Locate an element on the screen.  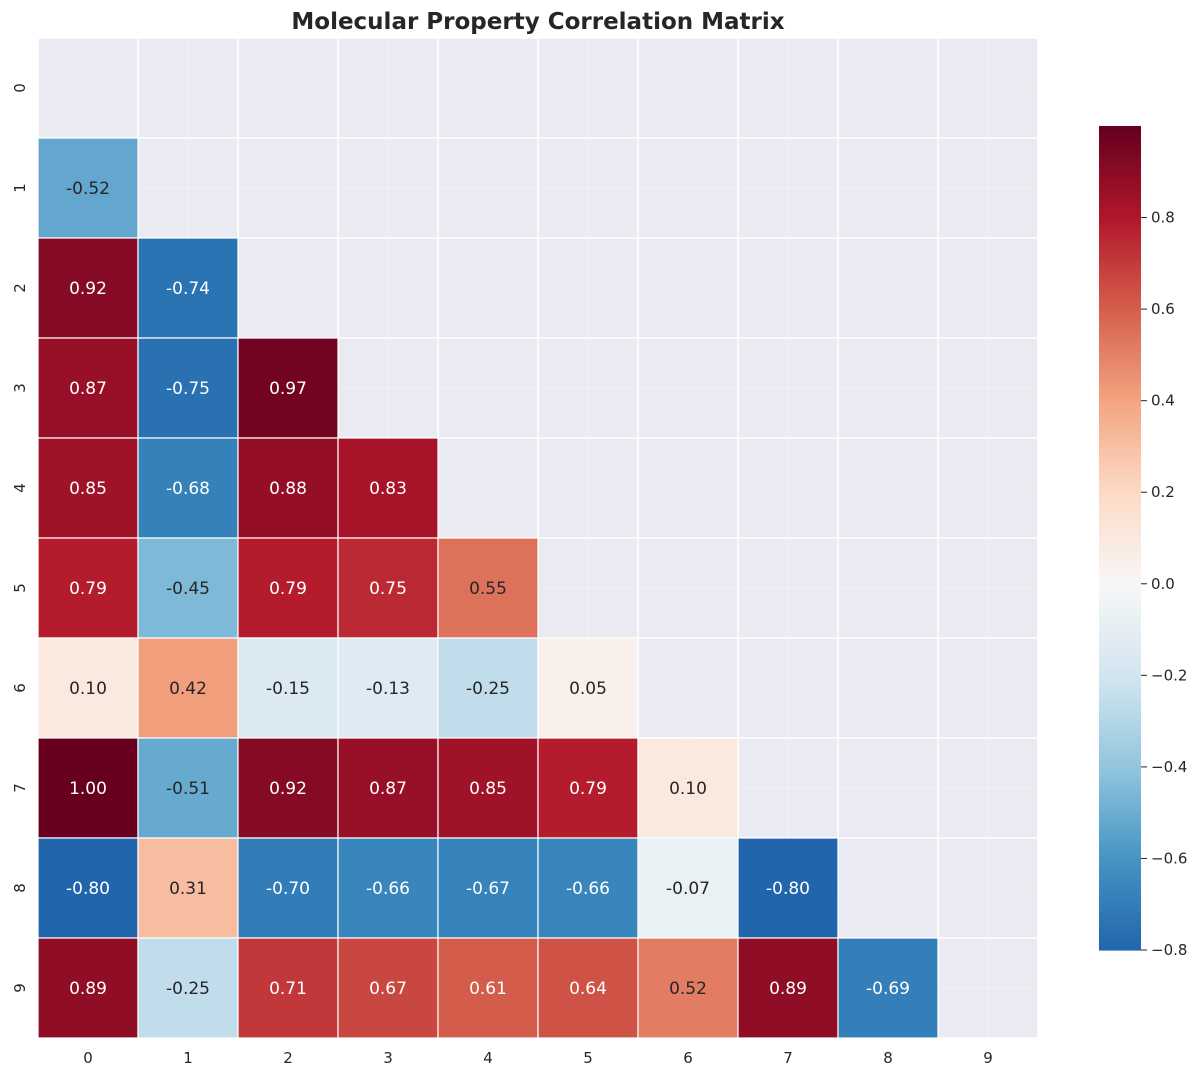
heatmap-cell-label-9-7: 0.89 is located at coordinates (788, 989).